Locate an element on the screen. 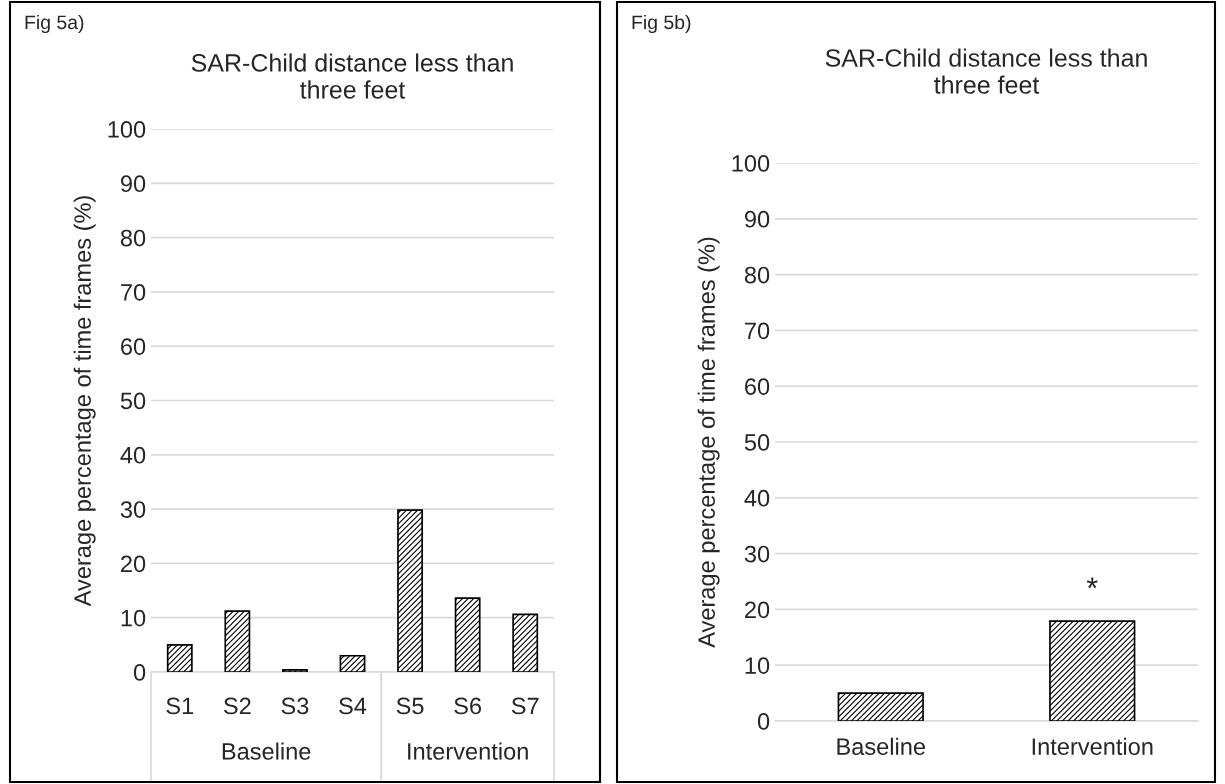 The image size is (1225, 784). annotation: * is located at coordinates (1092, 583).